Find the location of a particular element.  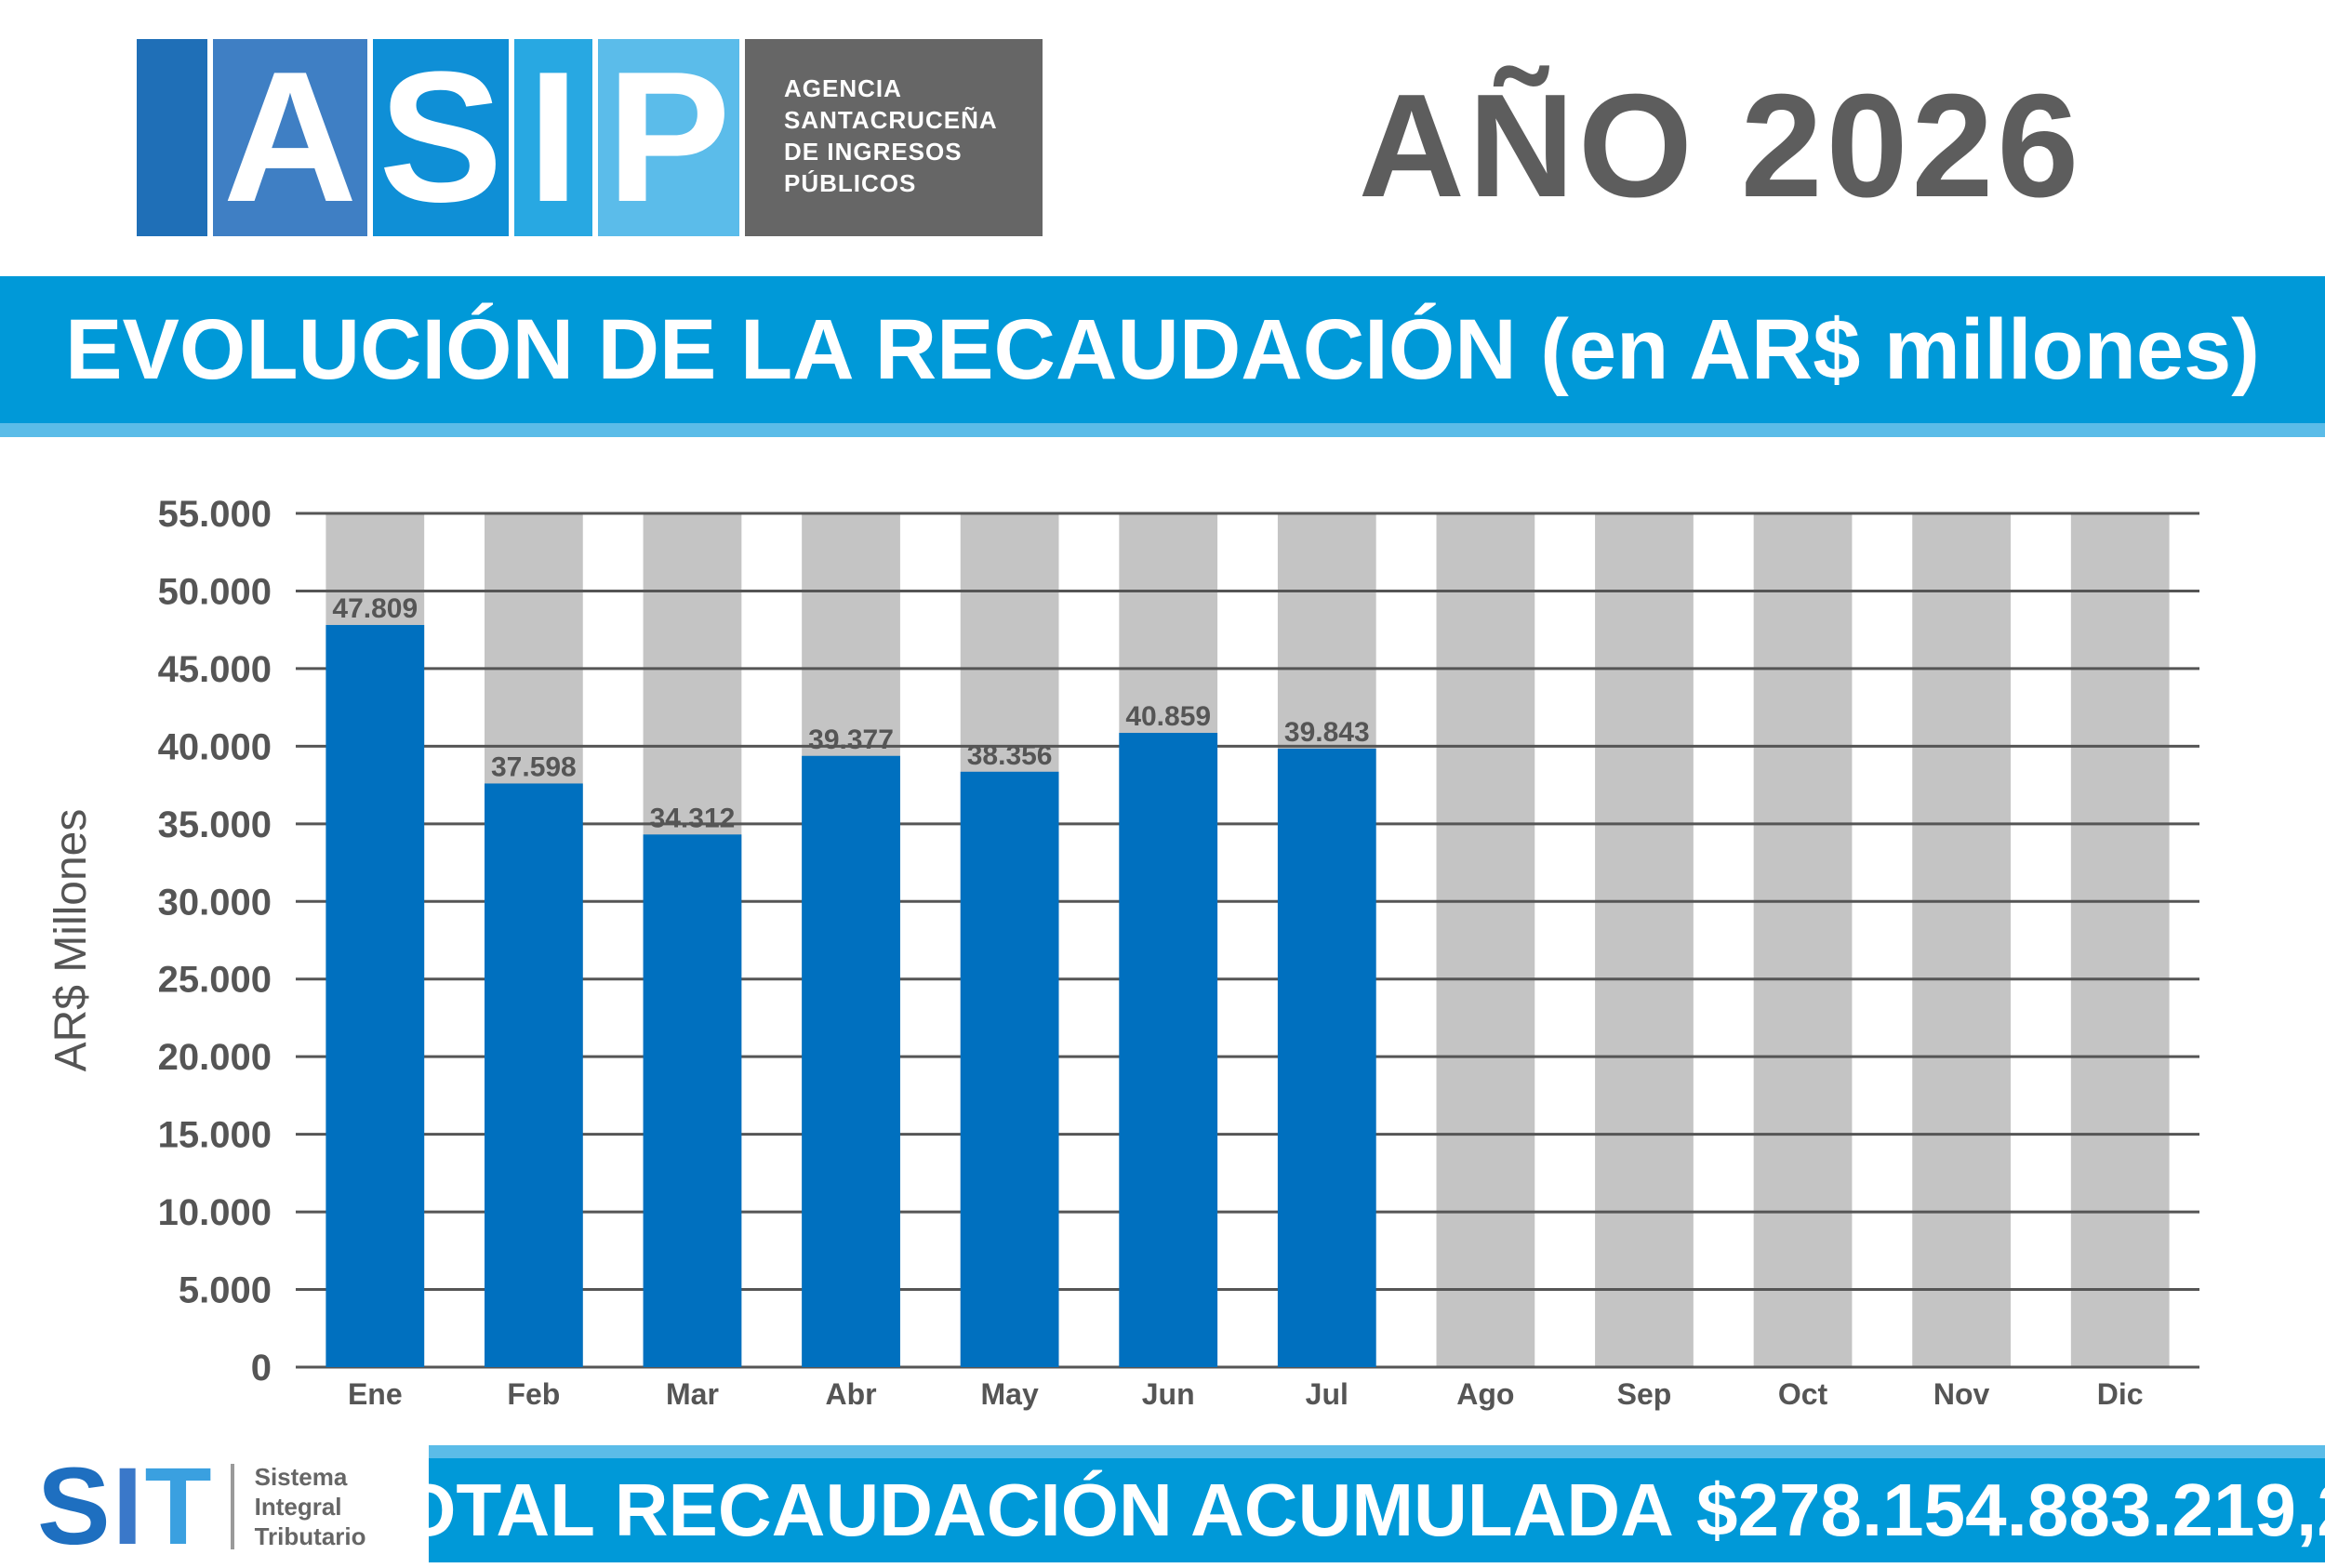

sit-letter: T is located at coordinates (179, 1506).